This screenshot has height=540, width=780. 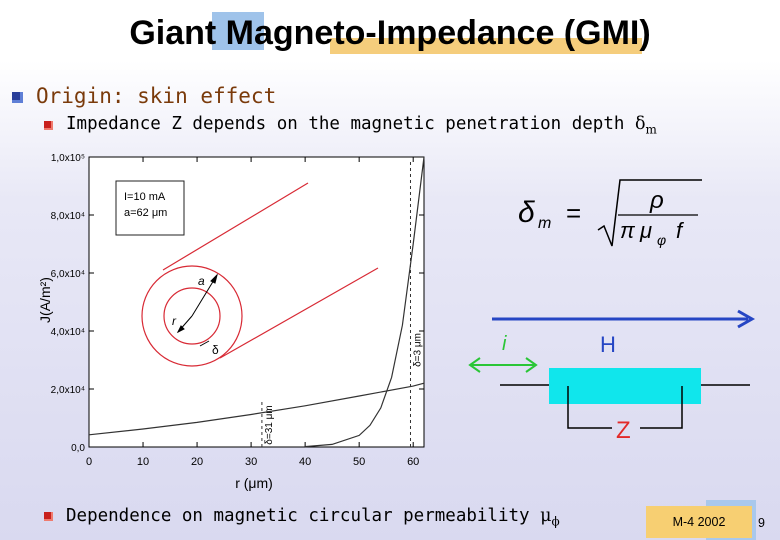 What do you see at coordinates (546, 516) in the screenshot?
I see `mu-symbol: μ` at bounding box center [546, 516].